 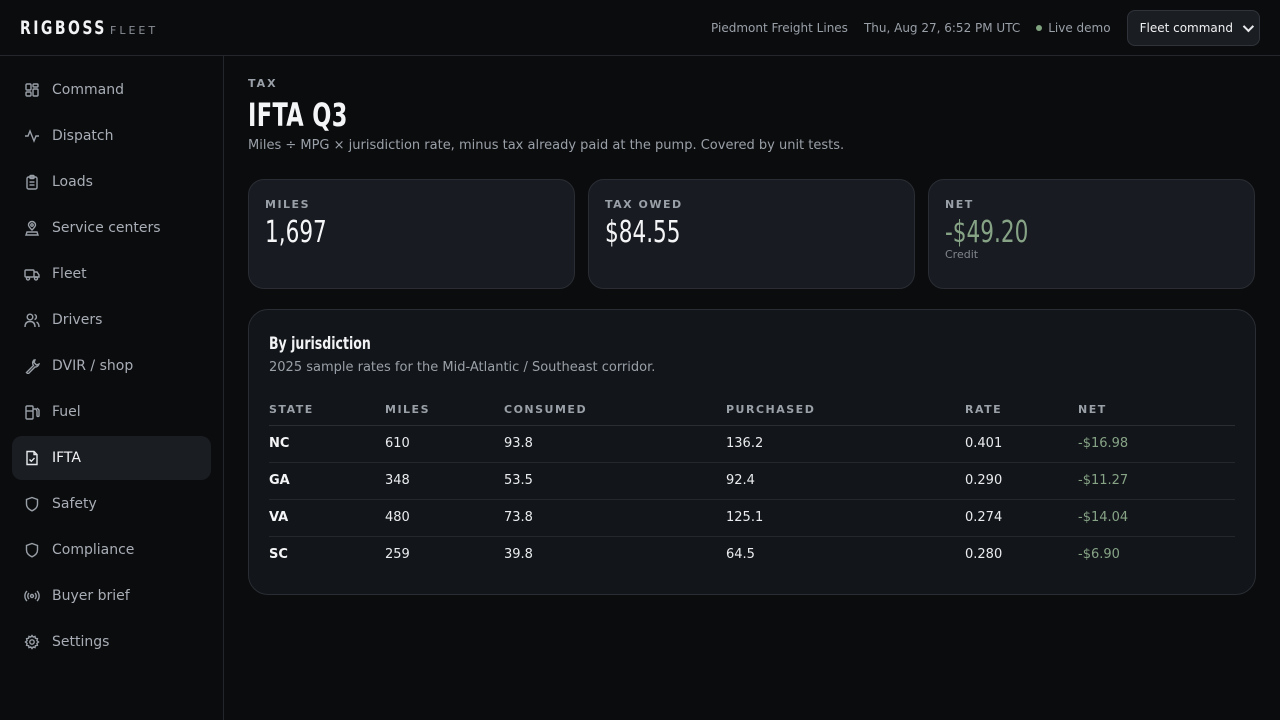 I want to click on sidebar-item-settings: Settings, so click(x=111, y=642).